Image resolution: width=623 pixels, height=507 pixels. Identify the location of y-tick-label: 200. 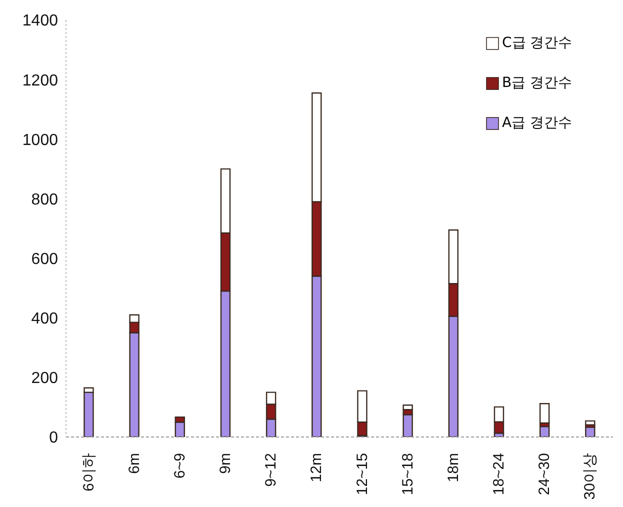
(44, 379).